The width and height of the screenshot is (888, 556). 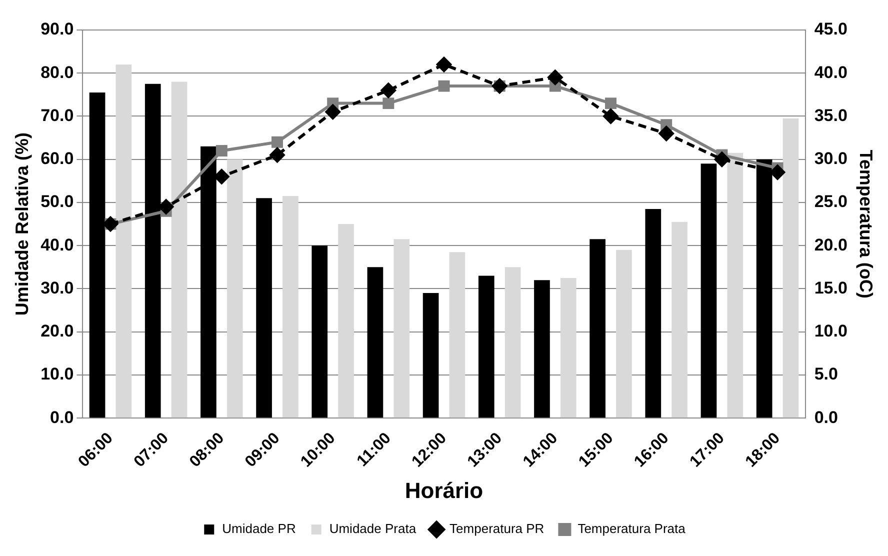 What do you see at coordinates (831, 115) in the screenshot?
I see `y2-tick-label: 35.0` at bounding box center [831, 115].